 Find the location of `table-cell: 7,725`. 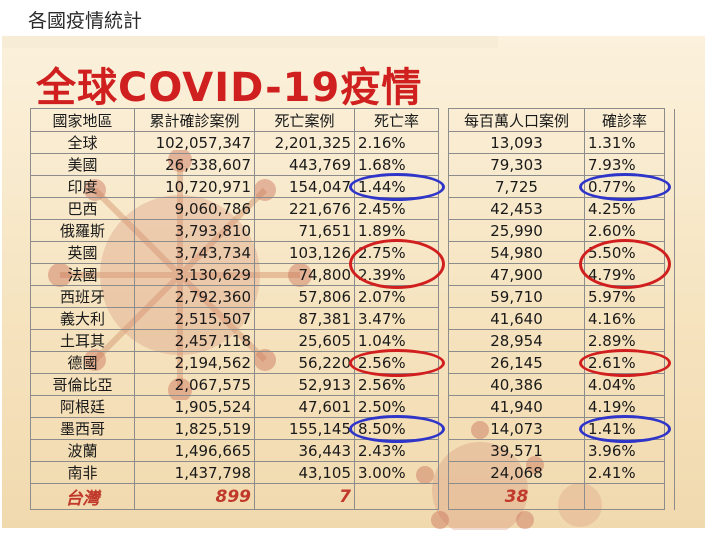

table-cell: 7,725 is located at coordinates (516, 186).